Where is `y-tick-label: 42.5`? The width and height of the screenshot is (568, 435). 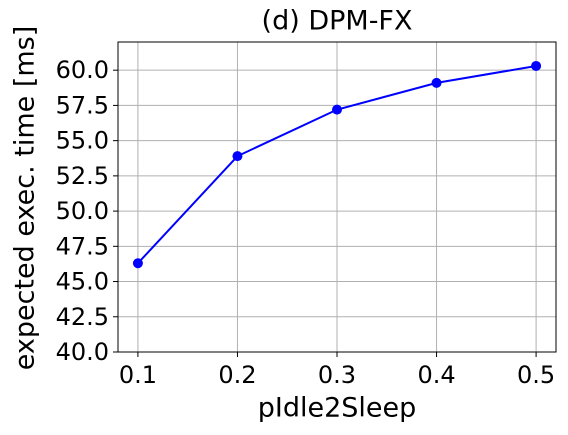
y-tick-label: 42.5 is located at coordinates (82, 317).